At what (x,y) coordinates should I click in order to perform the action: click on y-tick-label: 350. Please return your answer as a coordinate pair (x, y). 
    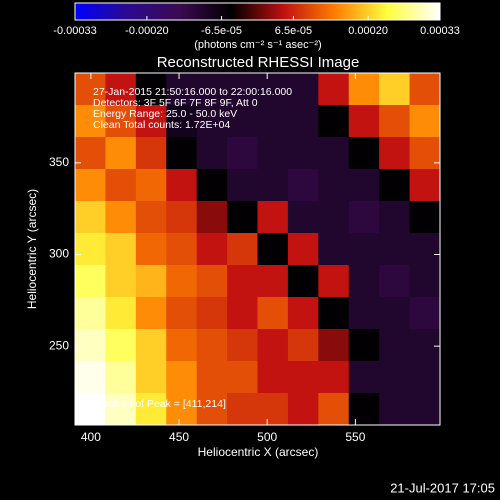
    Looking at the image, I should click on (59, 162).